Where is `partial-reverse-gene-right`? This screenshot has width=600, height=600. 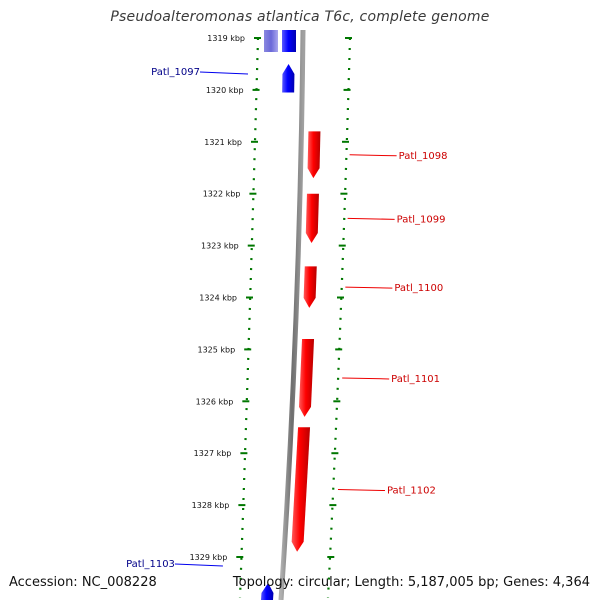
partial-reverse-gene-right is located at coordinates (289, 41).